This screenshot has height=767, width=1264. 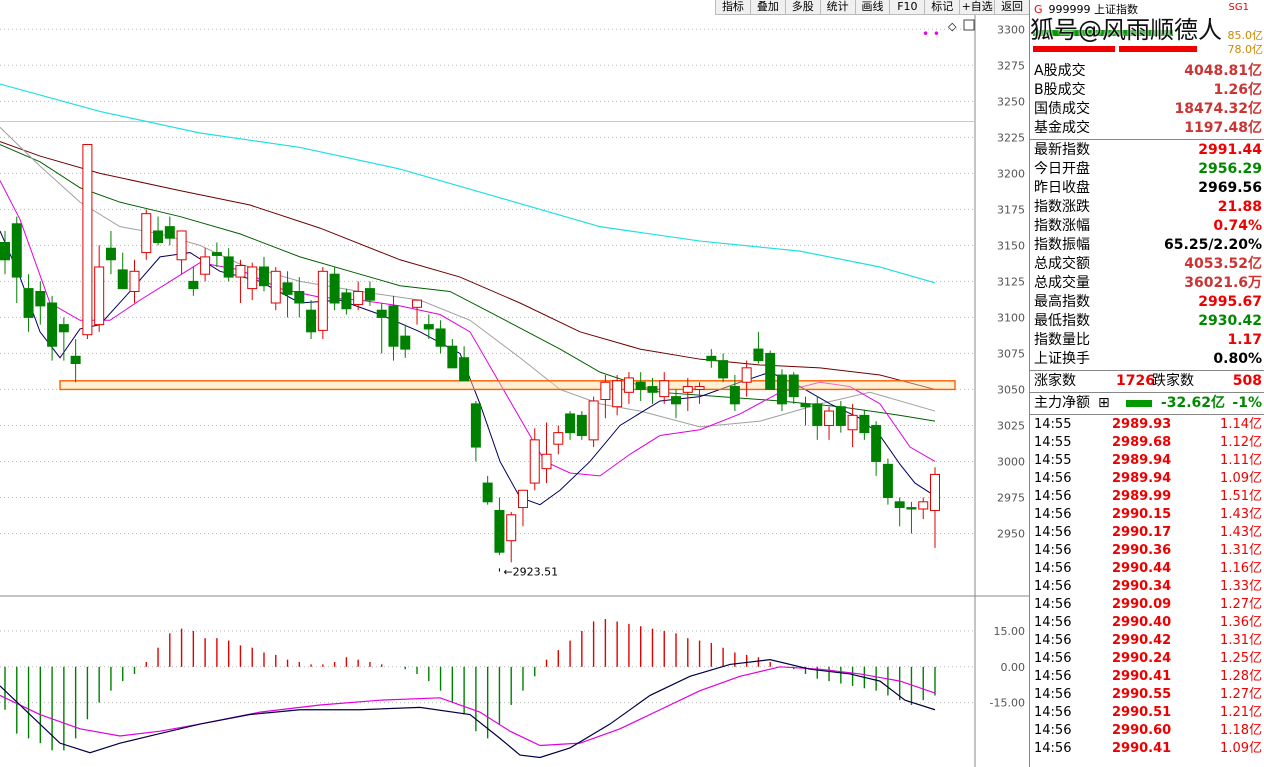 What do you see at coordinates (1241, 442) in the screenshot?
I see `tick-volume: 1.12亿` at bounding box center [1241, 442].